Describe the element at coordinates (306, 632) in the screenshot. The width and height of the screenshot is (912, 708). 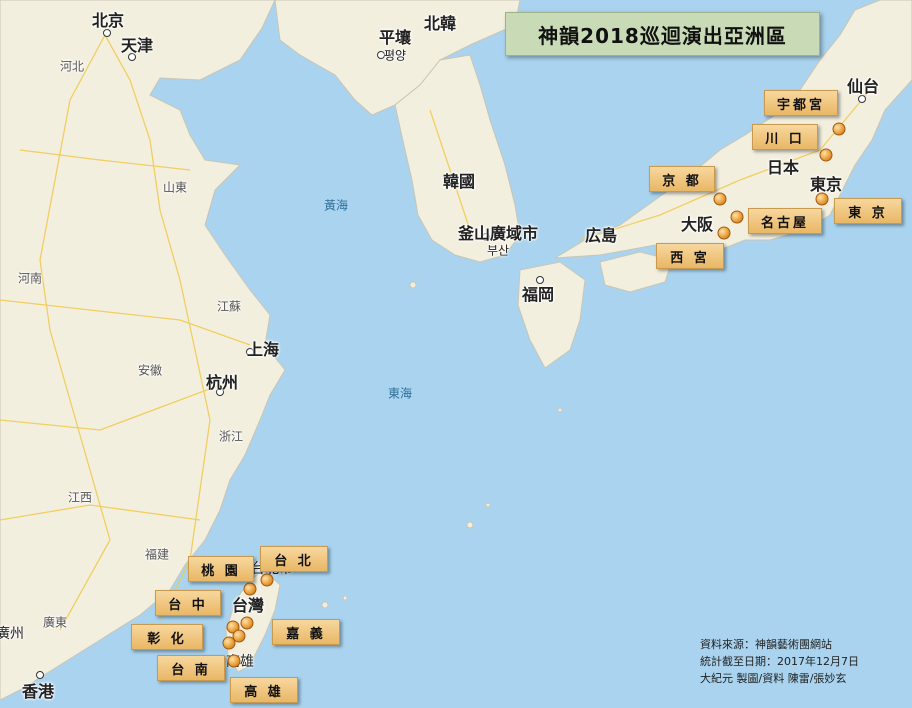
I see `venue-label-chiayi: 嘉 義` at that location.